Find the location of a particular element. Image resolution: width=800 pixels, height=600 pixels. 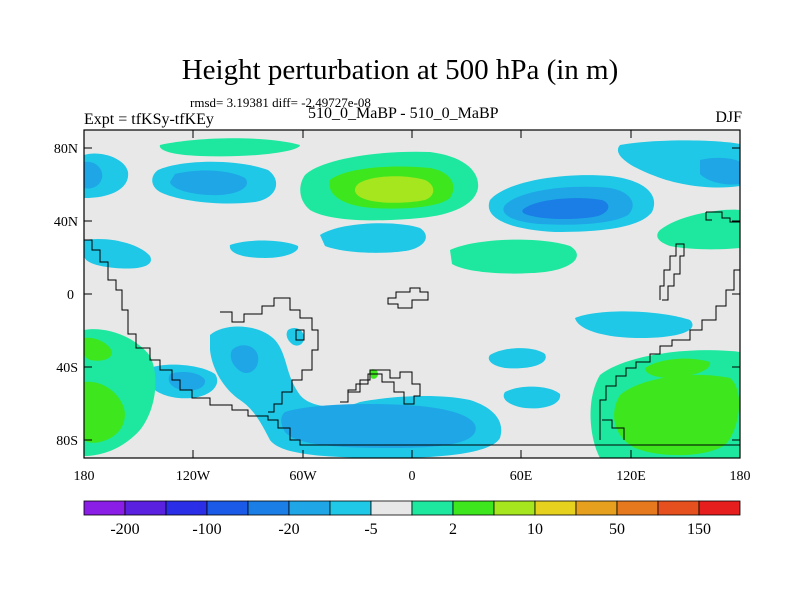

contour-green-east-asia is located at coordinates (698, 229).